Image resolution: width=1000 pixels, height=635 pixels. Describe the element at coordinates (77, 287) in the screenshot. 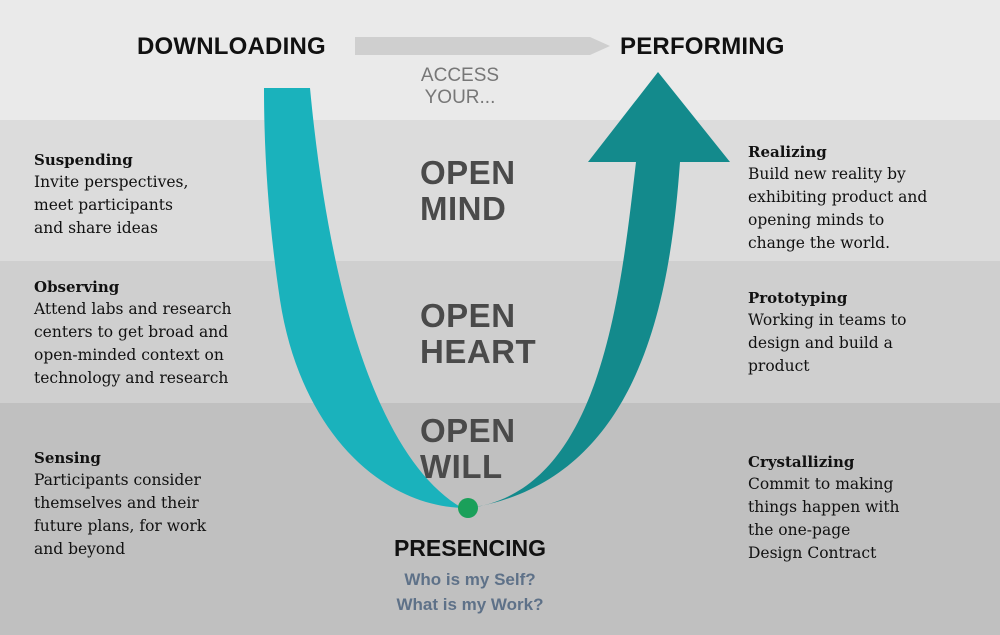

I see `step-title: Observing` at that location.